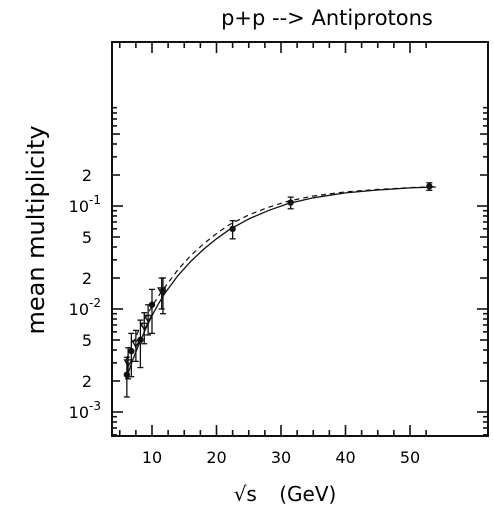 The width and height of the screenshot is (494, 507). I want to click on y-tick-label-exponent: -2, so click(95, 303).